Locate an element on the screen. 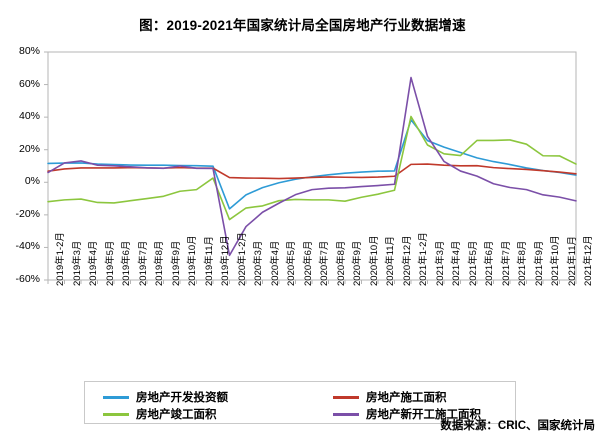 The width and height of the screenshot is (605, 443). x-axis-tick-label: 2019年4月 is located at coordinates (93, 263).